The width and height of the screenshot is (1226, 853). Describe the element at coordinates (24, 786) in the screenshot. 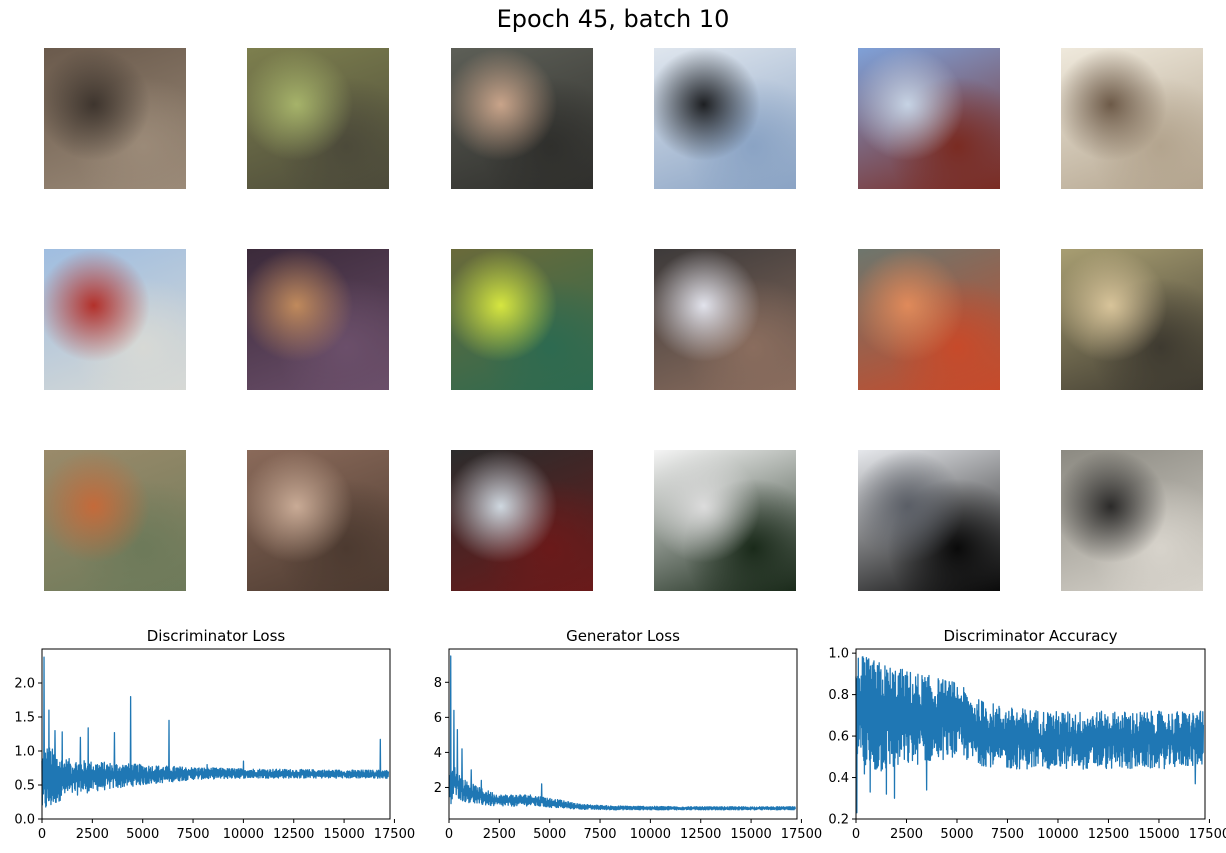

I see `y-tick-label: 0.5` at that location.